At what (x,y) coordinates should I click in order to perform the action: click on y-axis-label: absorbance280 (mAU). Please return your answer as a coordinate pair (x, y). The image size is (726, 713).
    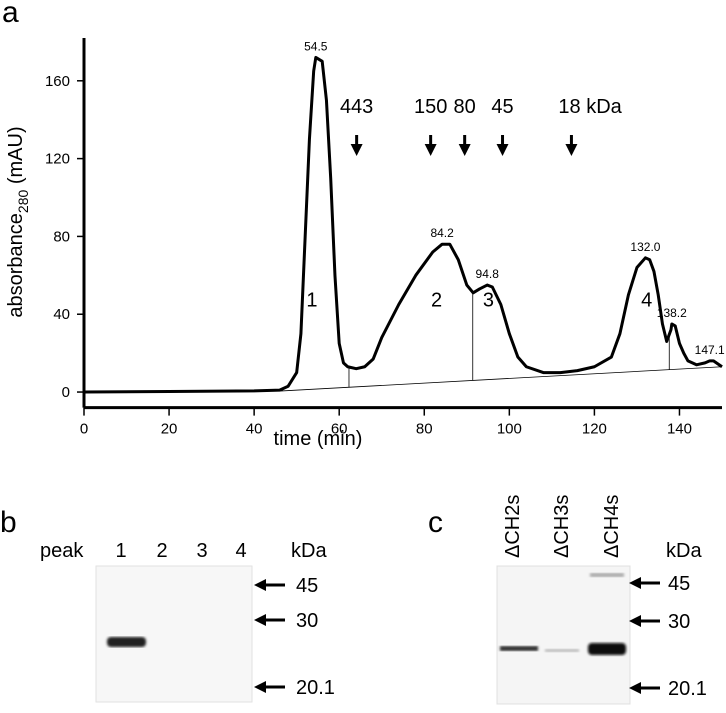
    Looking at the image, I should click on (18, 221).